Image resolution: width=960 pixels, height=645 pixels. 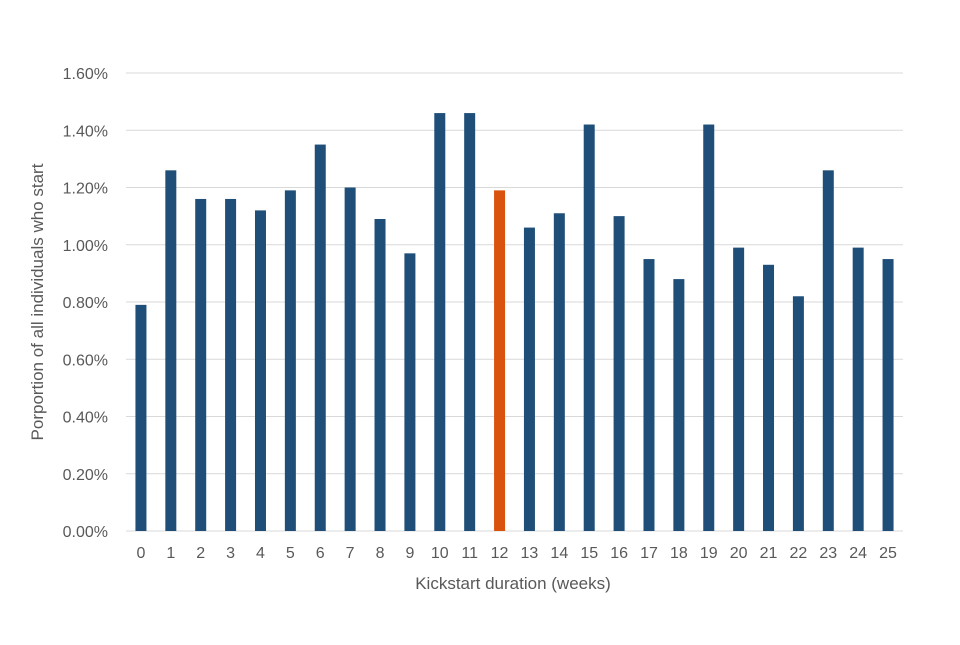 I want to click on x-tick-label: 25, so click(x=888, y=553).